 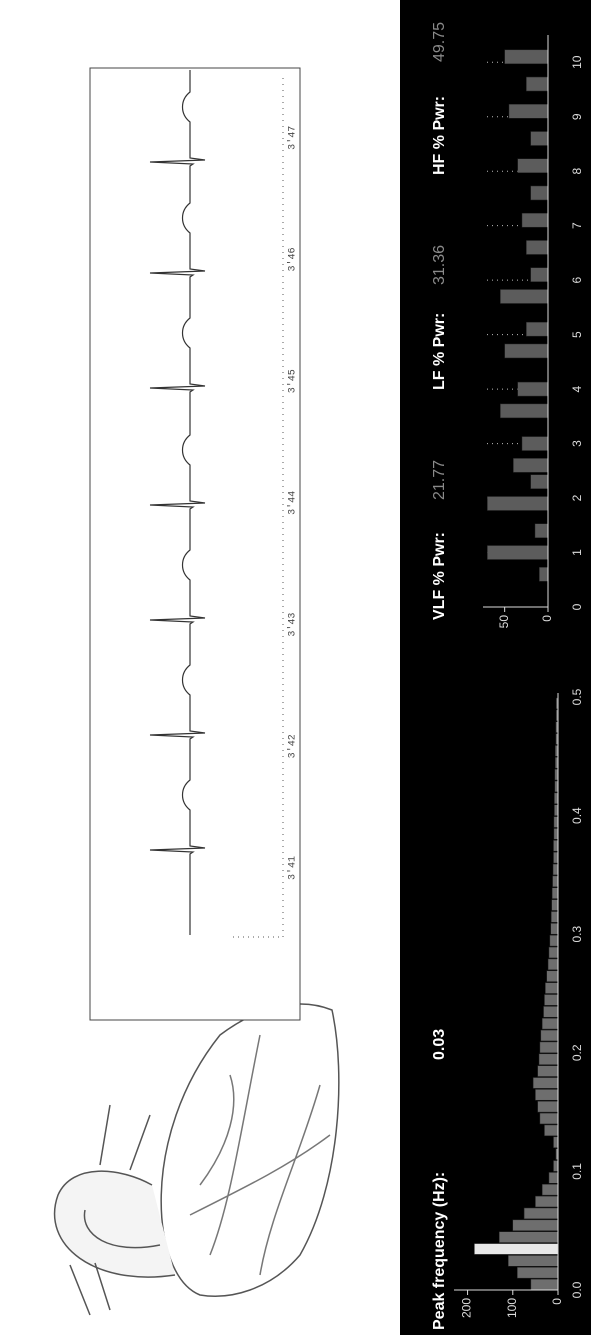 I want to click on x-tick-label: 0.4, so click(x=577, y=815).